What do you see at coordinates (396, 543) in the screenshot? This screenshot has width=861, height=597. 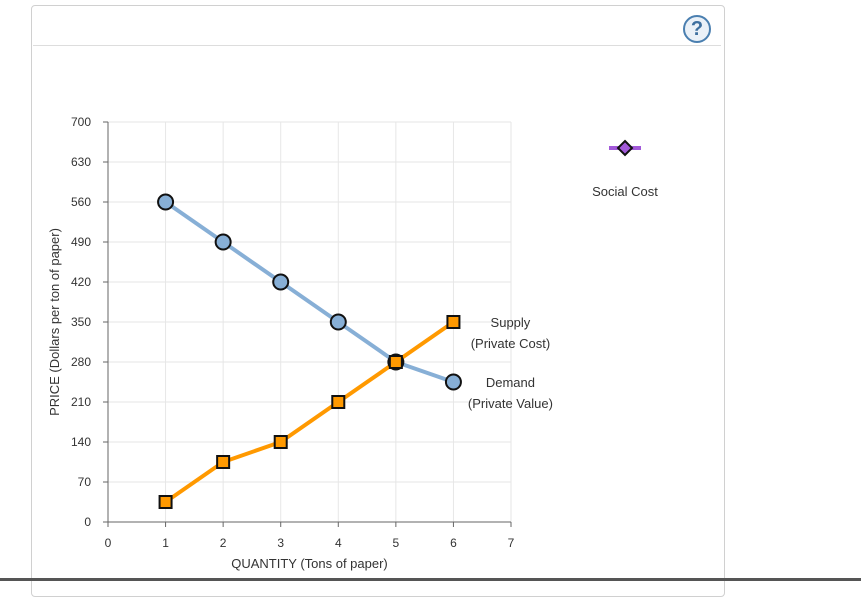 I see `x-tick-label: 5` at bounding box center [396, 543].